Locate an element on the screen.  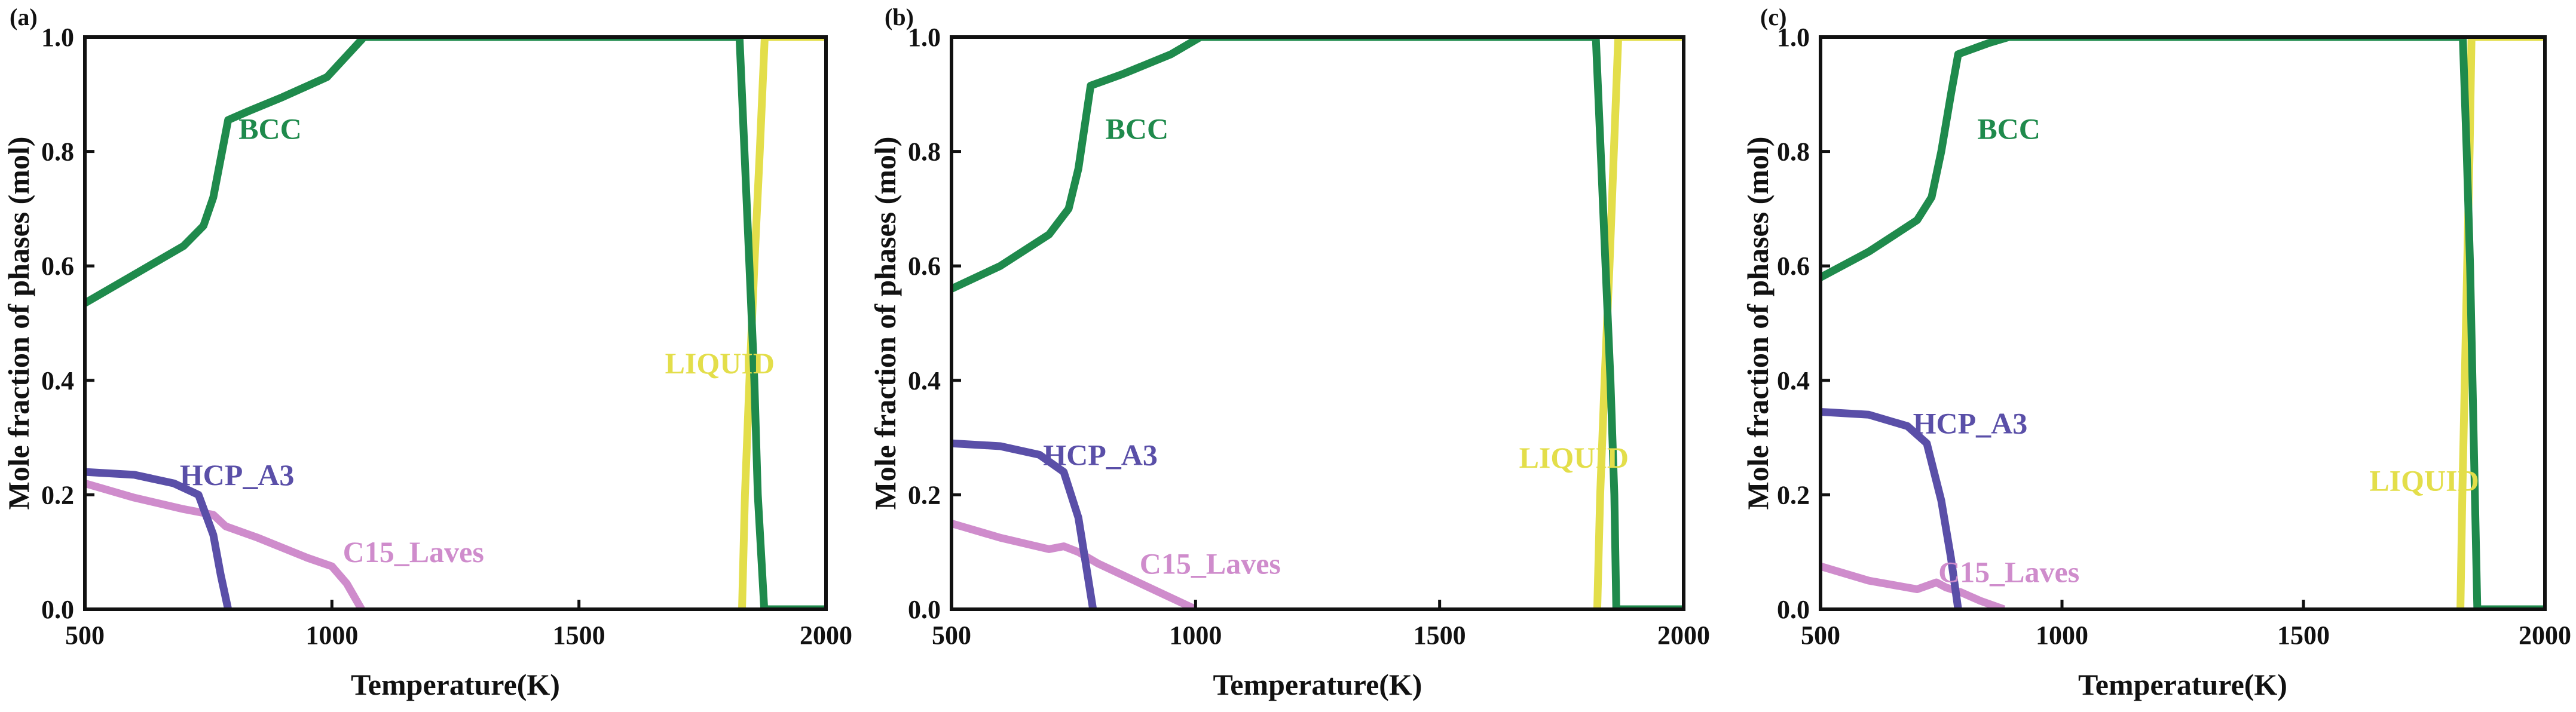
panel-b-liquid-label: LIQUID is located at coordinates (1574, 458).